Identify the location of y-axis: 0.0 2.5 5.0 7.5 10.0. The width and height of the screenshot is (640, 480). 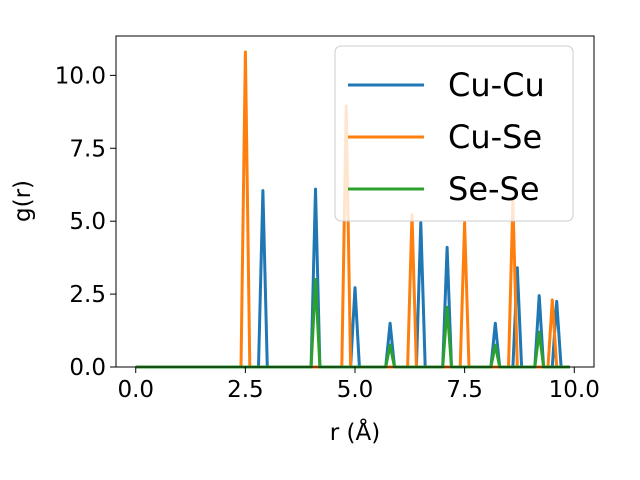
(85, 222).